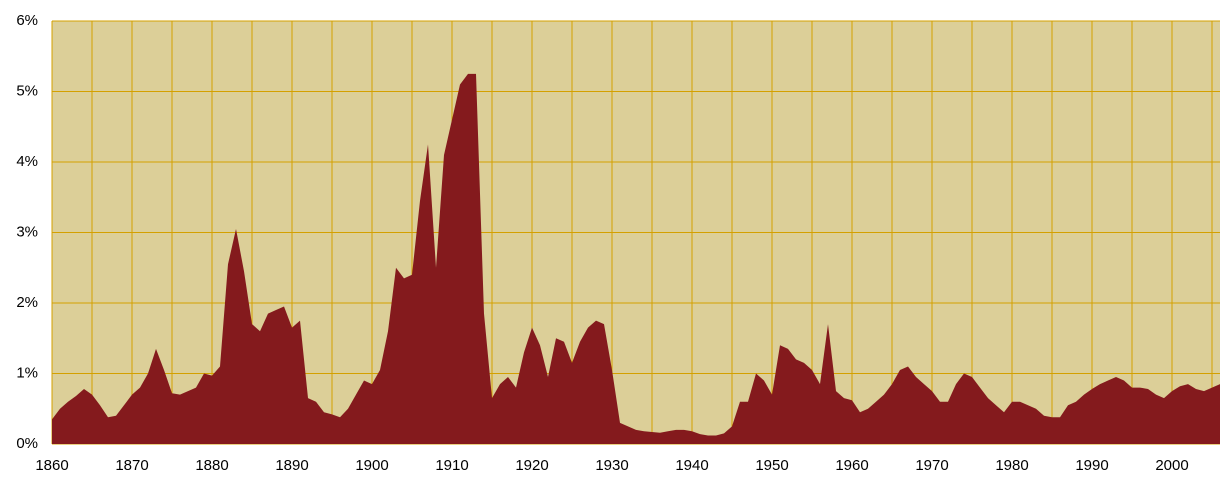 The height and width of the screenshot is (479, 1221). What do you see at coordinates (27, 161) in the screenshot?
I see `y-tick-label: 4%` at bounding box center [27, 161].